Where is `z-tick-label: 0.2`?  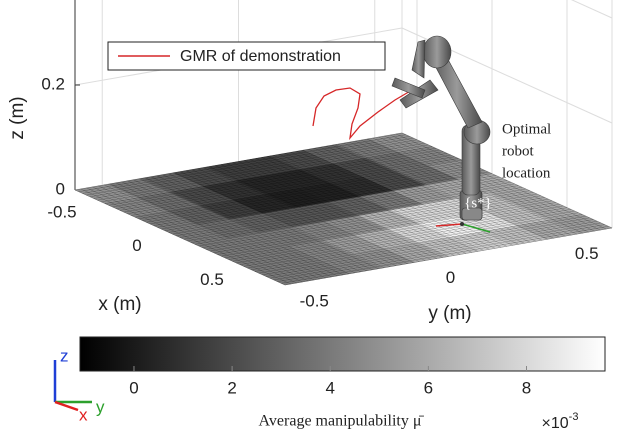 z-tick-label: 0.2 is located at coordinates (53, 83).